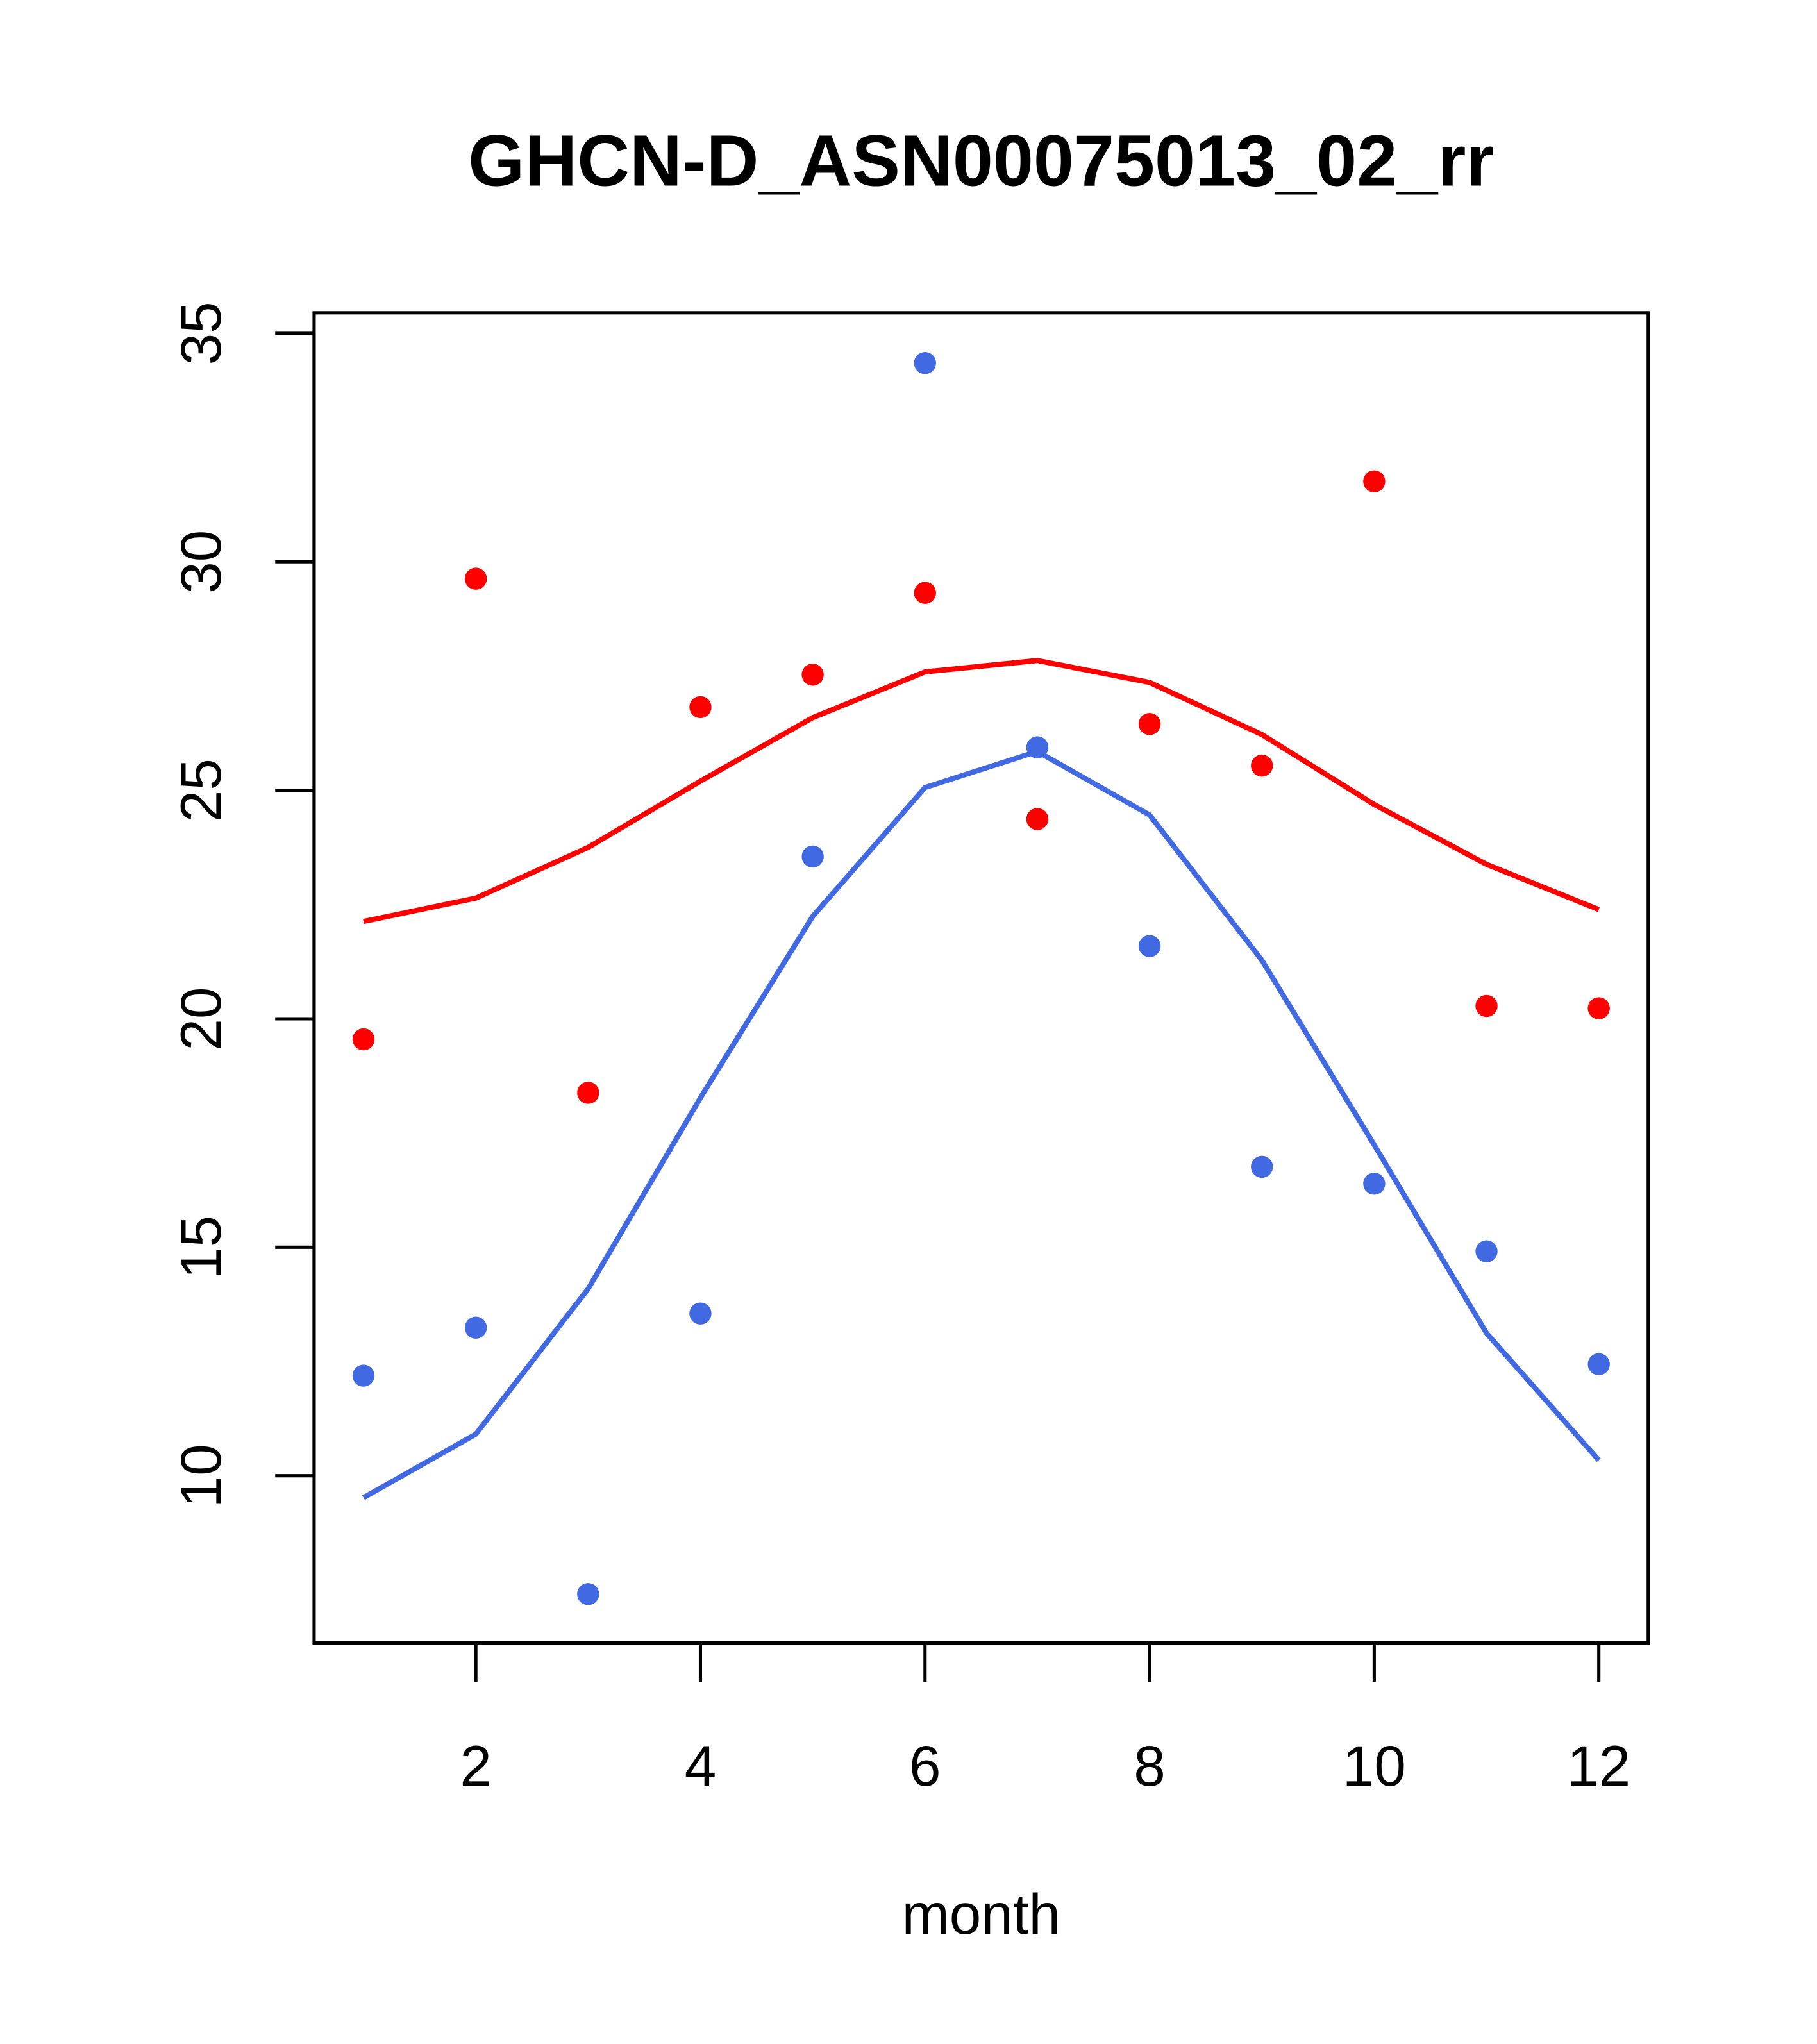 The image size is (1817, 2044). What do you see at coordinates (201, 790) in the screenshot?
I see `y-tick-label: 25` at bounding box center [201, 790].